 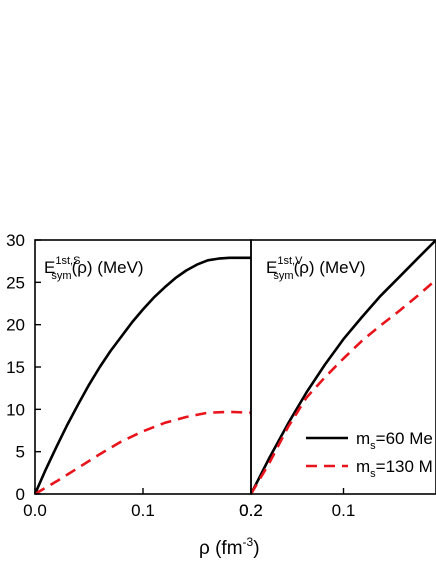 What do you see at coordinates (35, 510) in the screenshot?
I see `panel-1-x-tick-label: 0.0` at bounding box center [35, 510].